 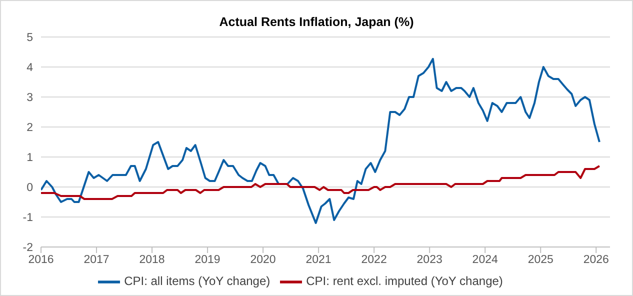 I want to click on x-tick-label: 2021, so click(x=319, y=260).